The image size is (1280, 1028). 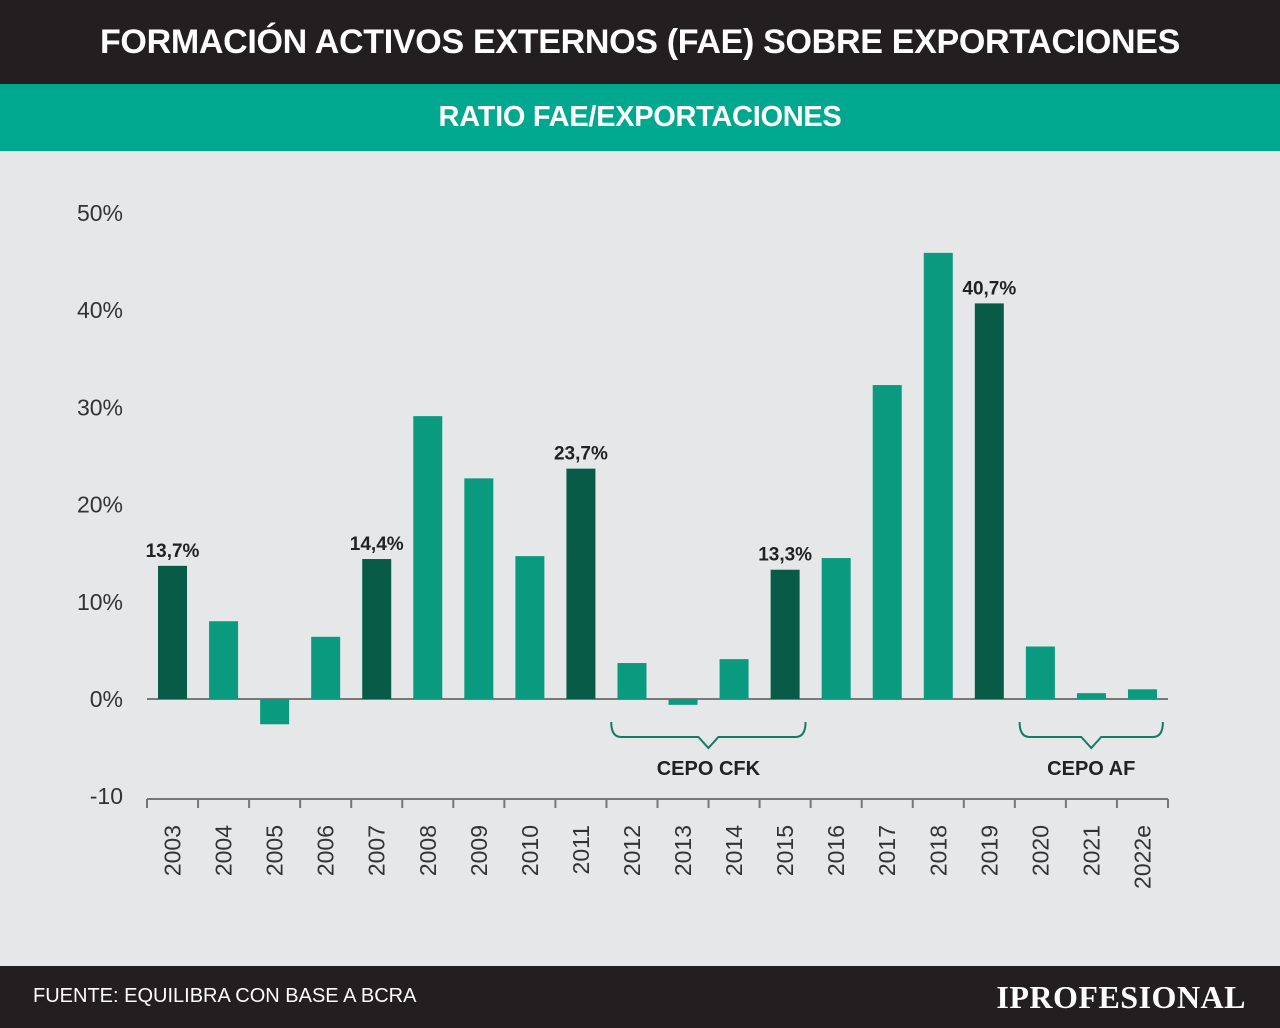 What do you see at coordinates (938, 475) in the screenshot?
I see `bar-2018` at bounding box center [938, 475].